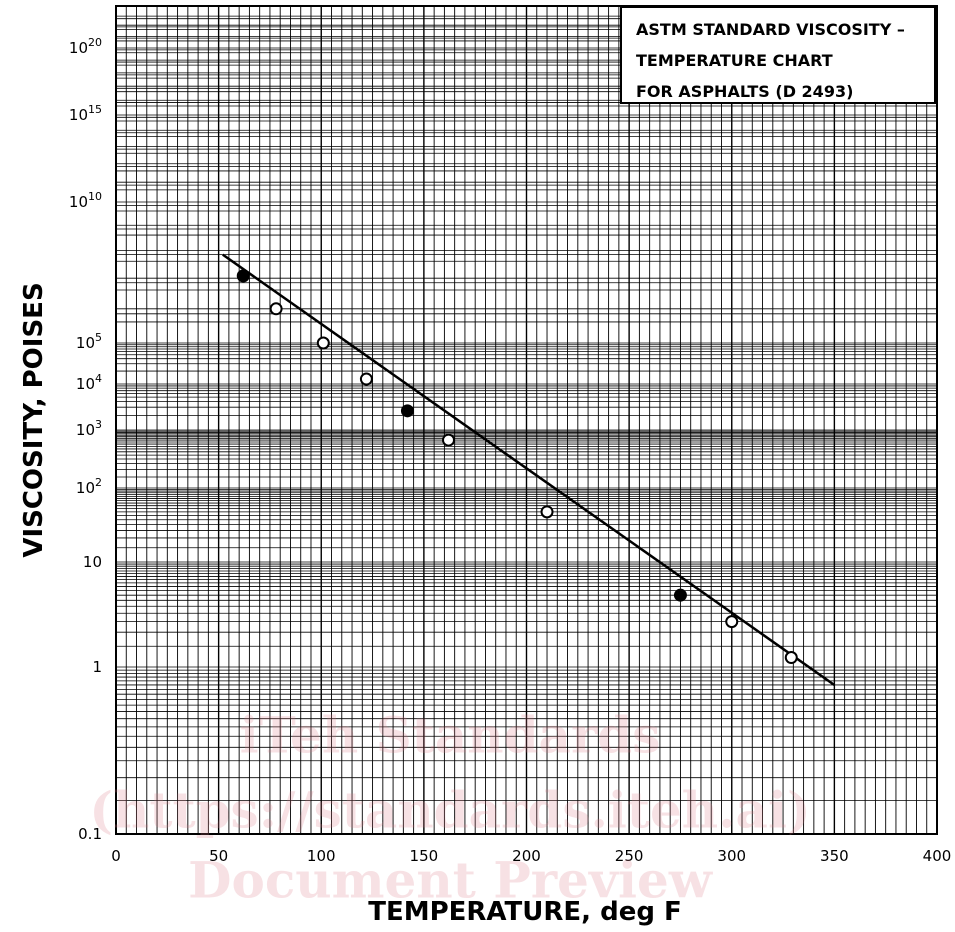  Describe the element at coordinates (85, 46) in the screenshot. I see `y-tick-label: 10²⁰` at that location.